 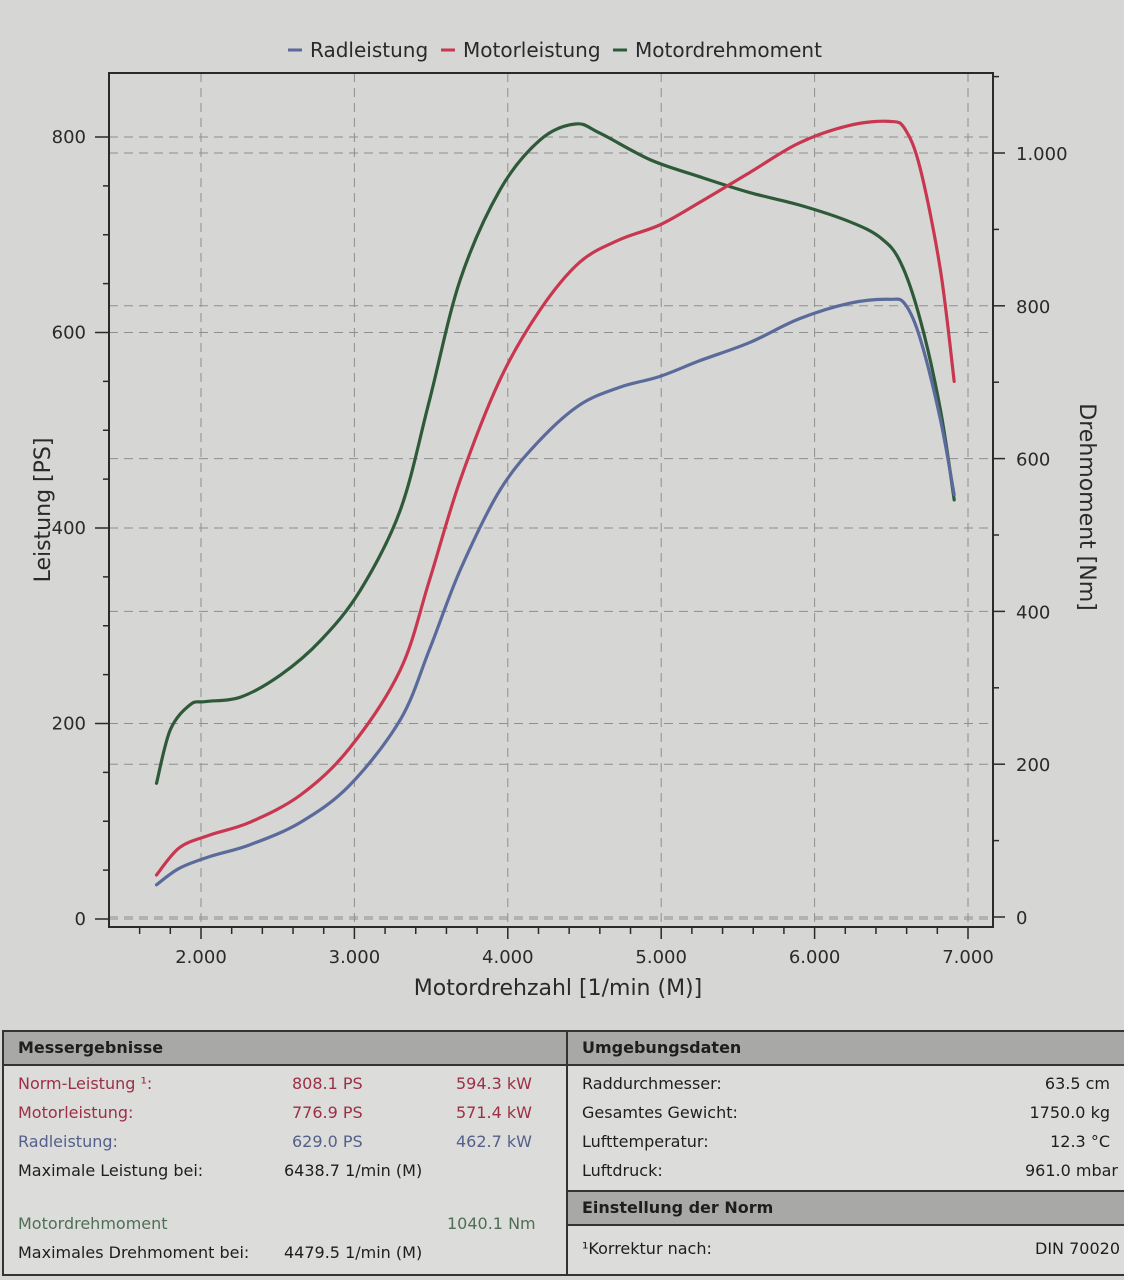 What do you see at coordinates (1070, 1112) in the screenshot?
I see `weight-value: 1750.0 kg` at bounding box center [1070, 1112].